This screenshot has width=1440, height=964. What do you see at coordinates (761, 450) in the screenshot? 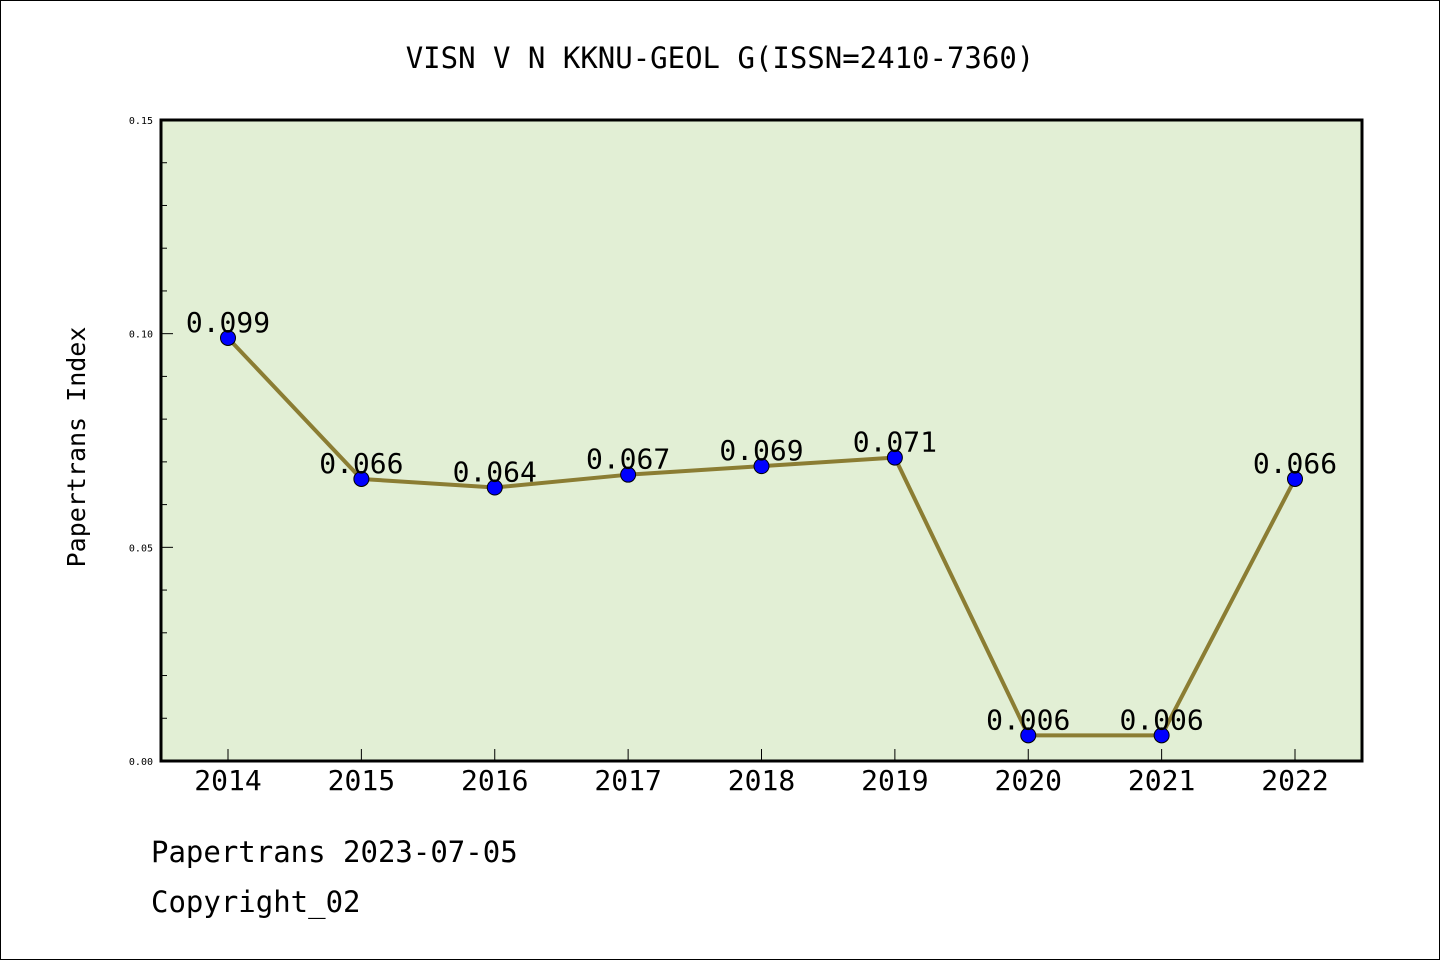
I see `data-label: 0.069` at bounding box center [761, 450].